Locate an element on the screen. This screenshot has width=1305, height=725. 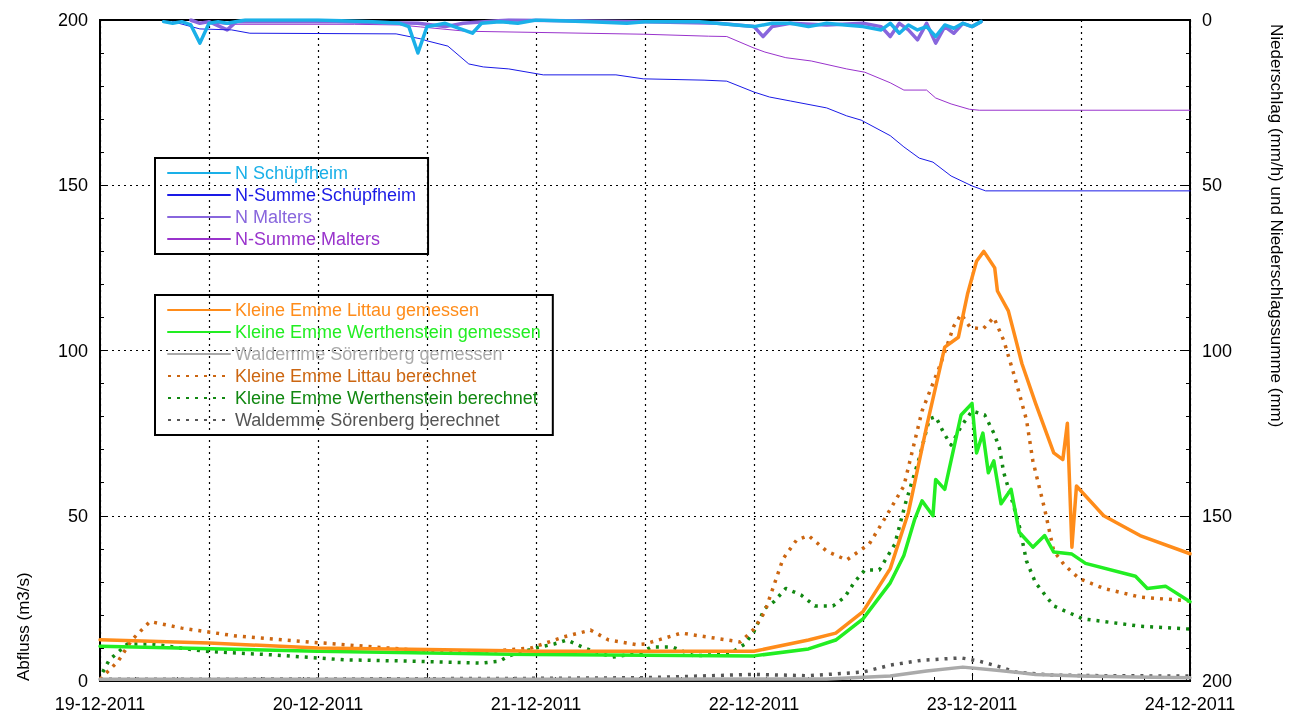
y-tick-label: 0 is located at coordinates (82, 681).